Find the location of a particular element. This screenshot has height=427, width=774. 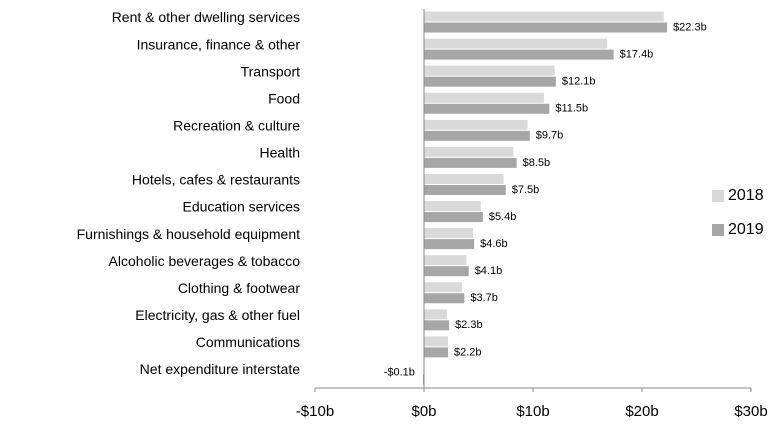

value-label: $4.1b is located at coordinates (489, 271).